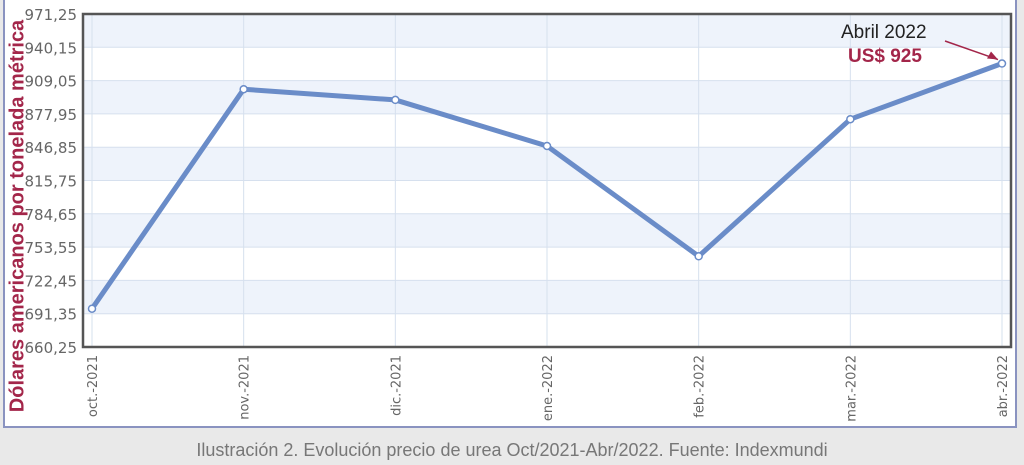 The image size is (1024, 465). What do you see at coordinates (51, 82) in the screenshot?
I see `y-tick-label: 909,05` at bounding box center [51, 82].